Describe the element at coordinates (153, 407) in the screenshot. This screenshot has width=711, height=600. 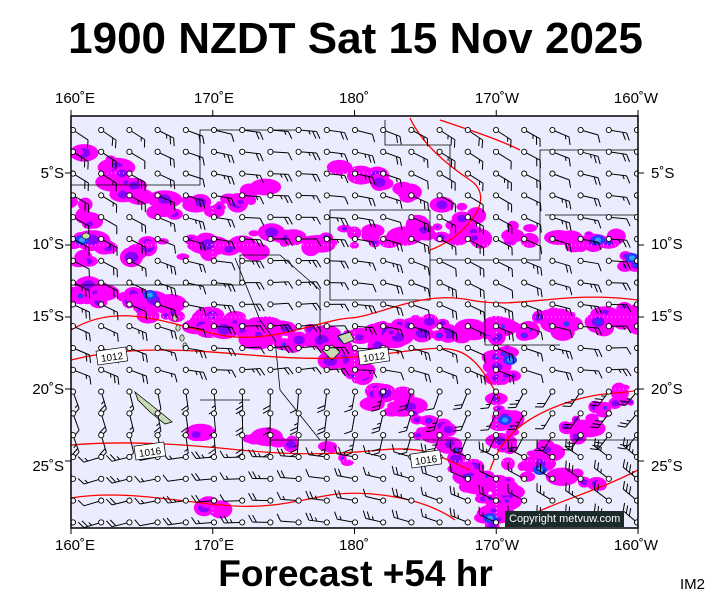
I see `new-caledonia-island` at that location.